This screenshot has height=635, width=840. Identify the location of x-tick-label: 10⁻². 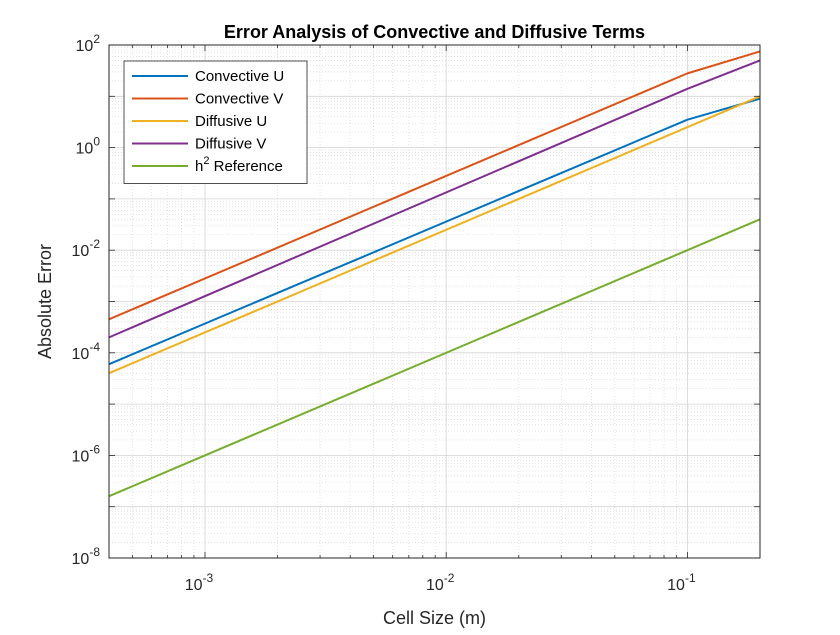
(440, 582).